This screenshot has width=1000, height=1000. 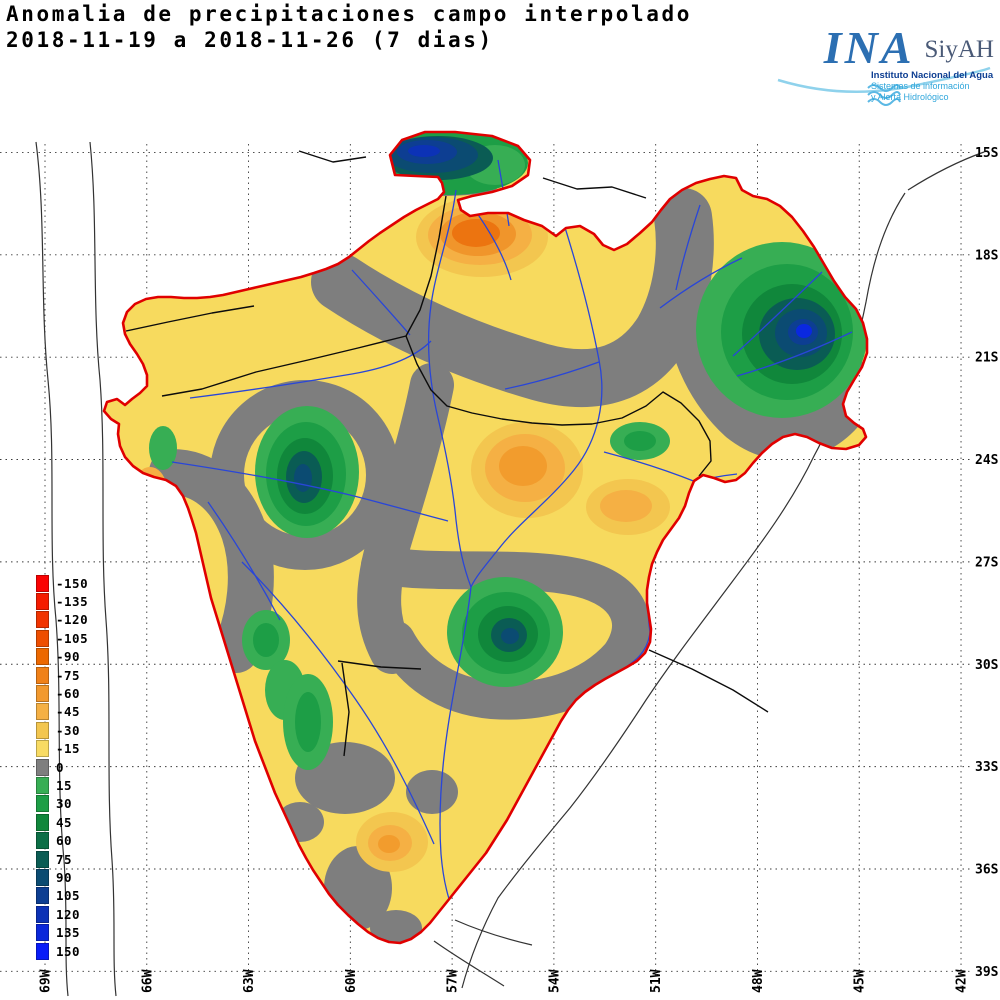 I want to click on legend-entry: 60, so click(x=62, y=840).